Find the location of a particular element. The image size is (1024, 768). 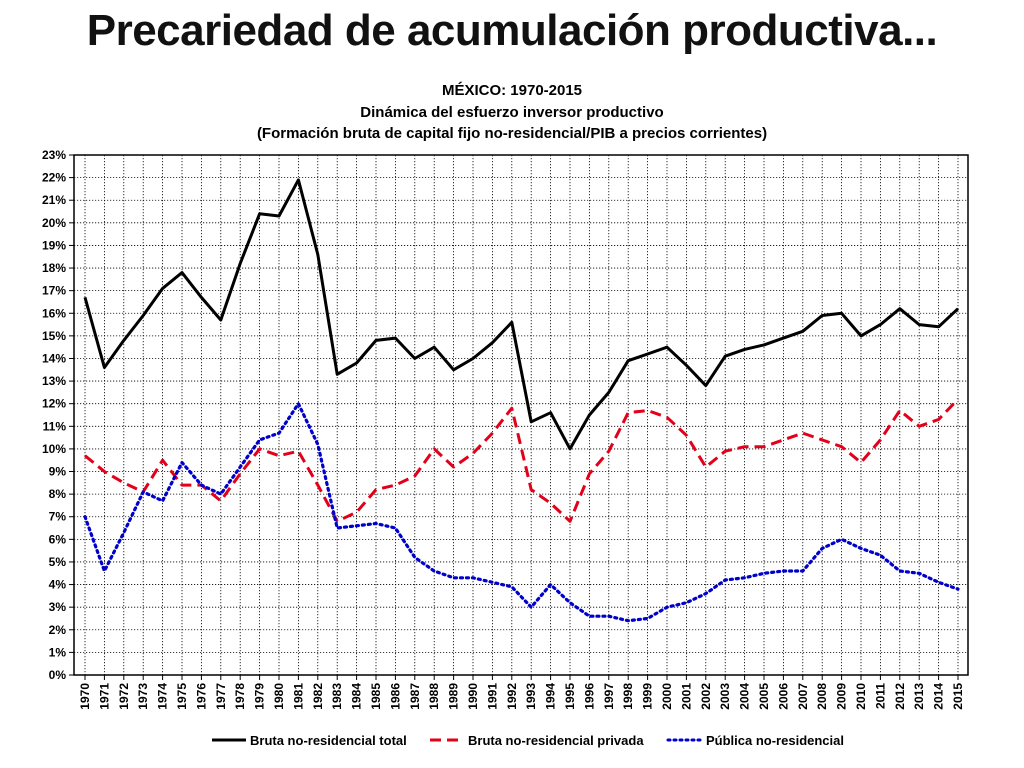

y-tick-label: 23% is located at coordinates (54, 155).